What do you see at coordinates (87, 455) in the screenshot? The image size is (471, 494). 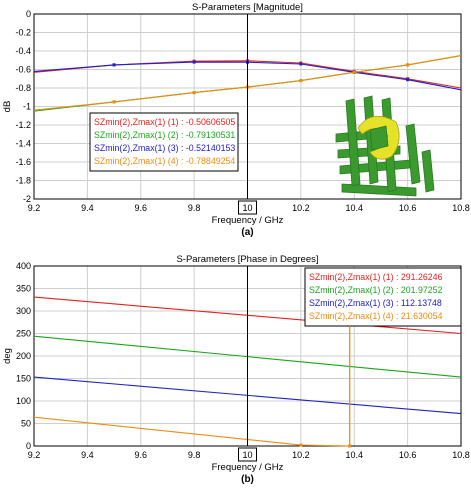 I see `chart-b-xtick-label: 9.4` at bounding box center [87, 455].